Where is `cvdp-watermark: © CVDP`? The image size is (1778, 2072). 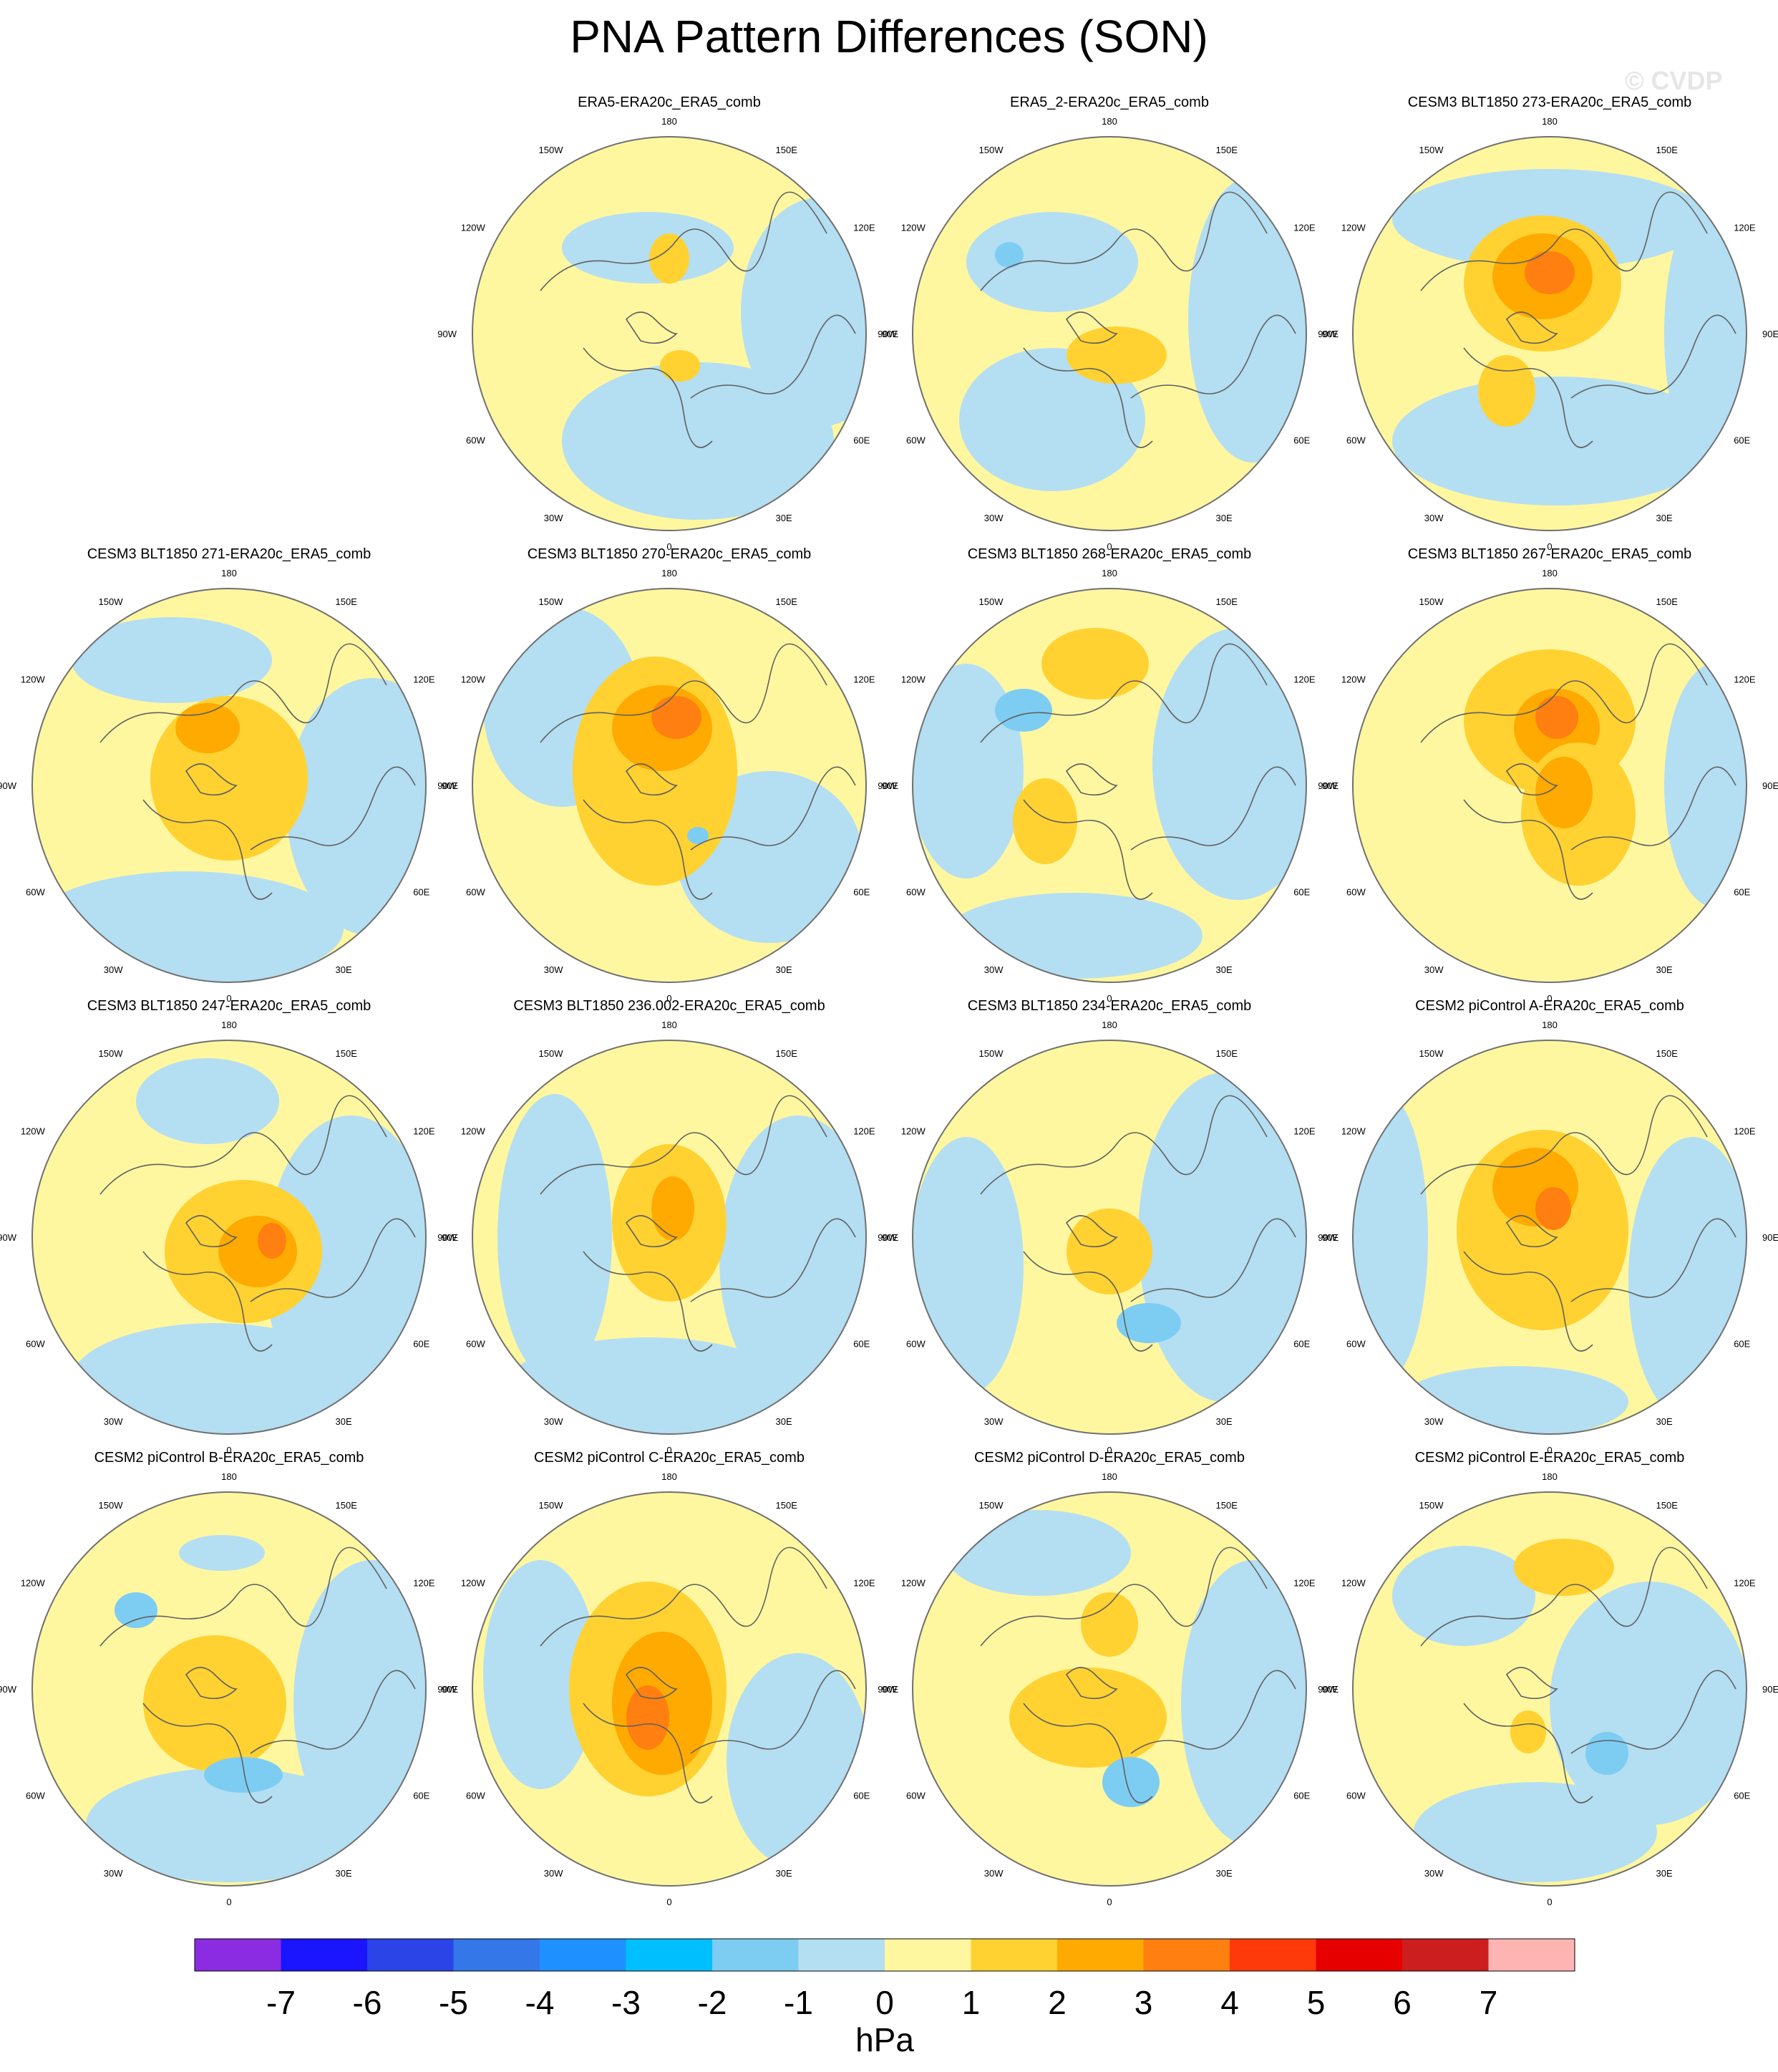
cvdp-watermark: © CVDP is located at coordinates (1674, 80).